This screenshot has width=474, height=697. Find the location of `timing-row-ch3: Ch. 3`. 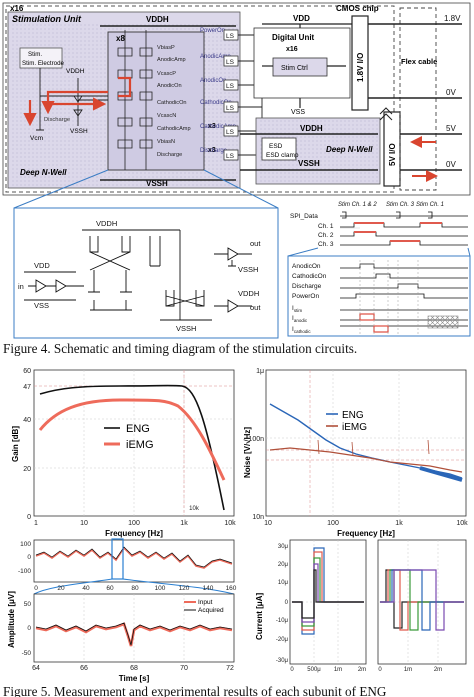

timing-row-ch3: Ch. 3 is located at coordinates (326, 244).